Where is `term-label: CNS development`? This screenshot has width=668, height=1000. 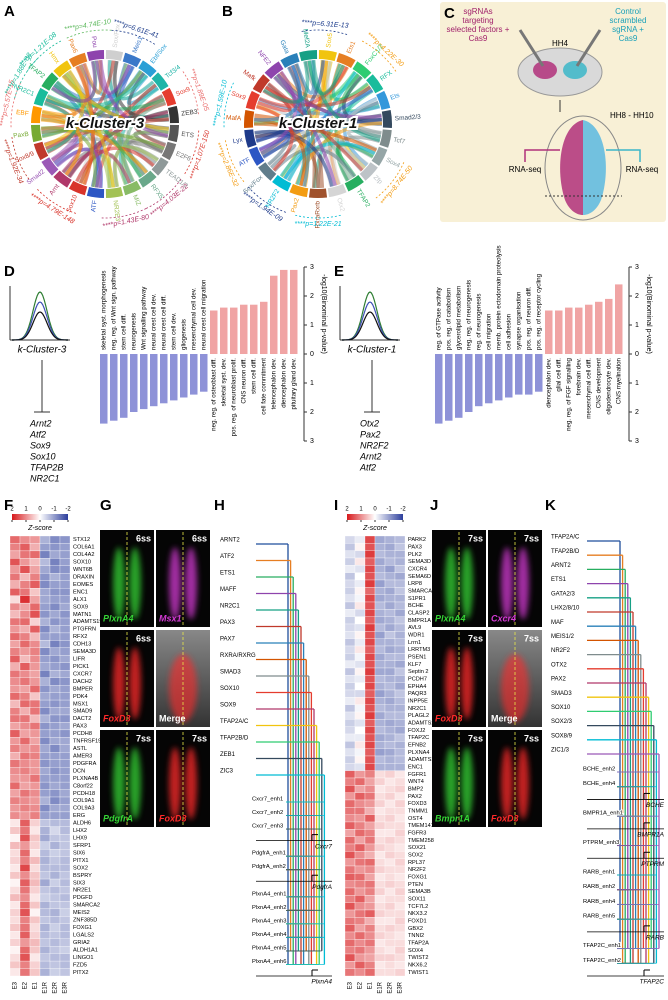
term-label: CNS development is located at coordinates (598, 383).